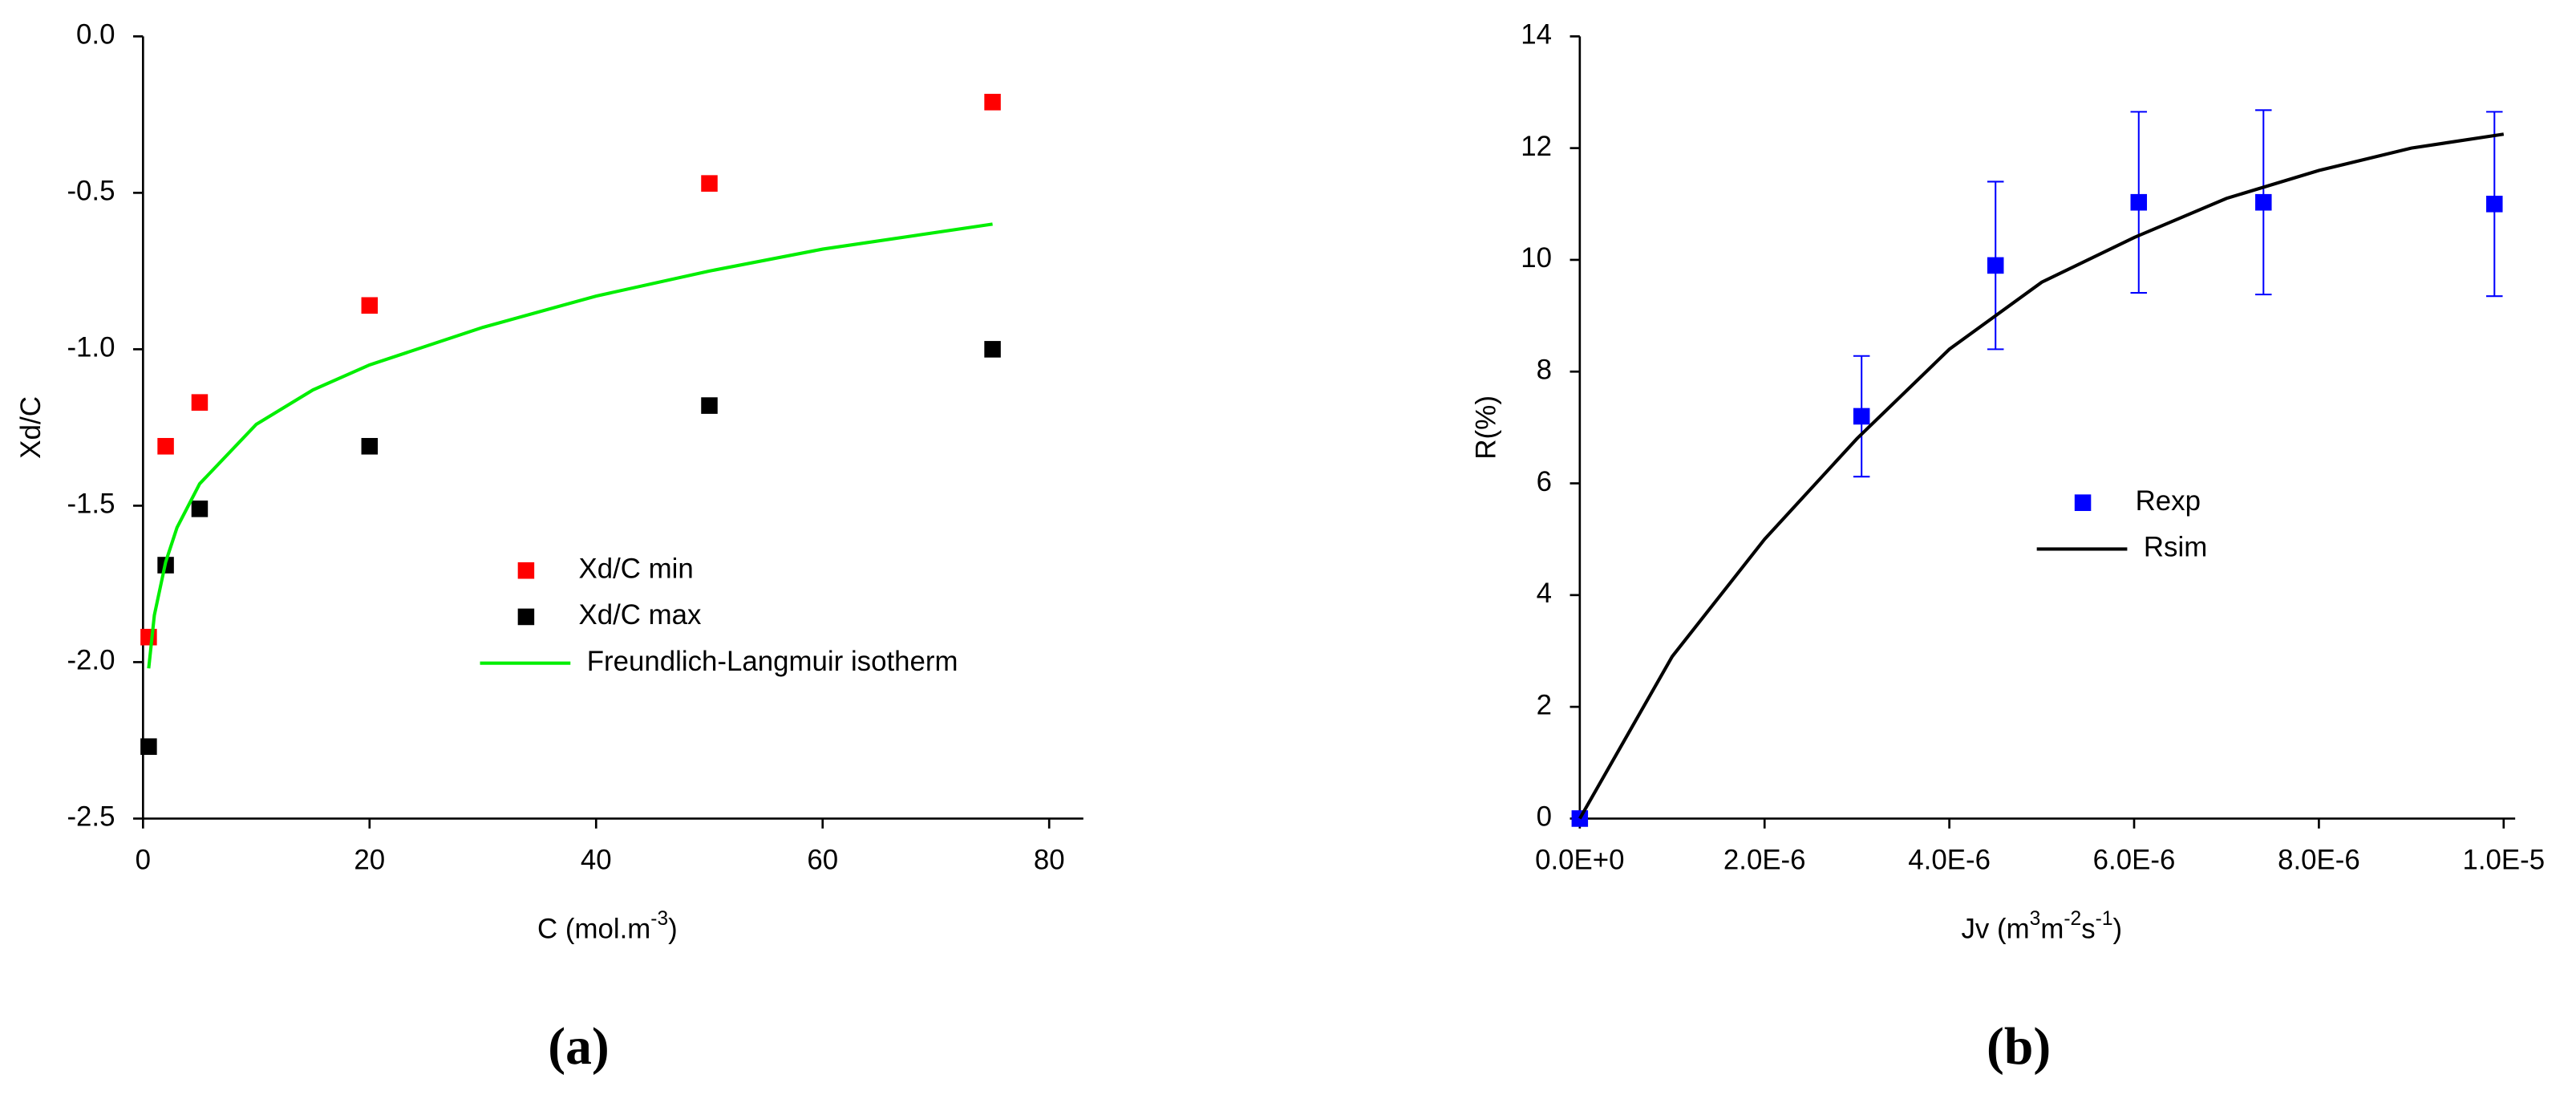 Image resolution: width=2576 pixels, height=1103 pixels. What do you see at coordinates (640, 615) in the screenshot?
I see `legend-label: Xd/C max` at bounding box center [640, 615].